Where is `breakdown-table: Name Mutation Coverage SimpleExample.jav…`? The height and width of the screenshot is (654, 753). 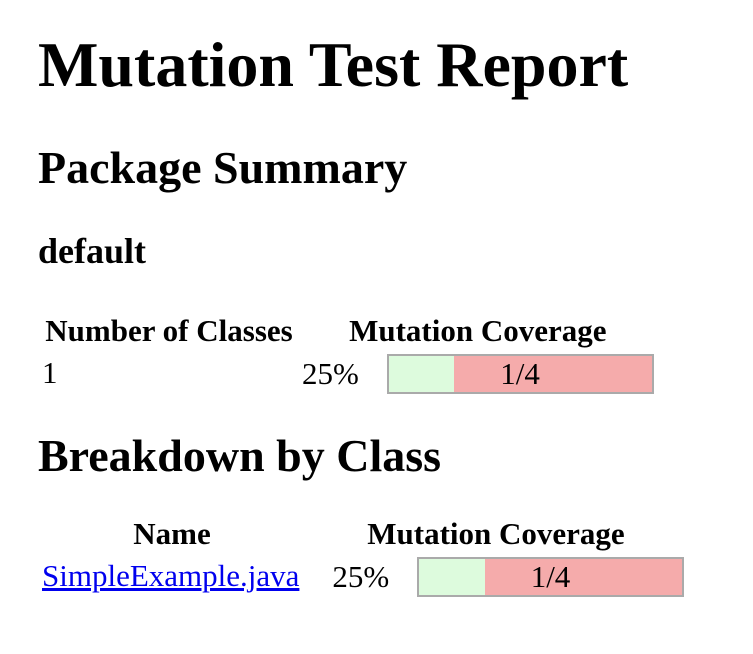 breakdown-table: Name Mutation Coverage SimpleExample.jav… is located at coordinates (363, 556).